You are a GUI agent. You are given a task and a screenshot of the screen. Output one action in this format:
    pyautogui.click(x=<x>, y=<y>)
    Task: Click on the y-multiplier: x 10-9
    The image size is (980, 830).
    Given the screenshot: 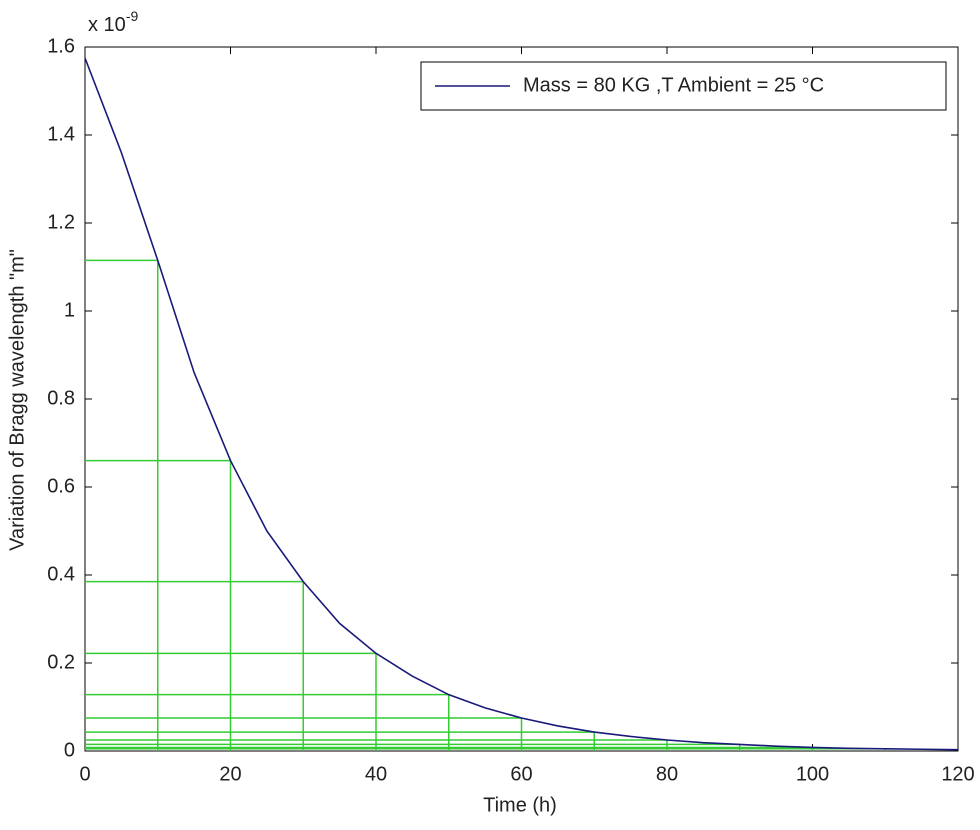 What is the action you would take?
    pyautogui.click(x=113, y=22)
    